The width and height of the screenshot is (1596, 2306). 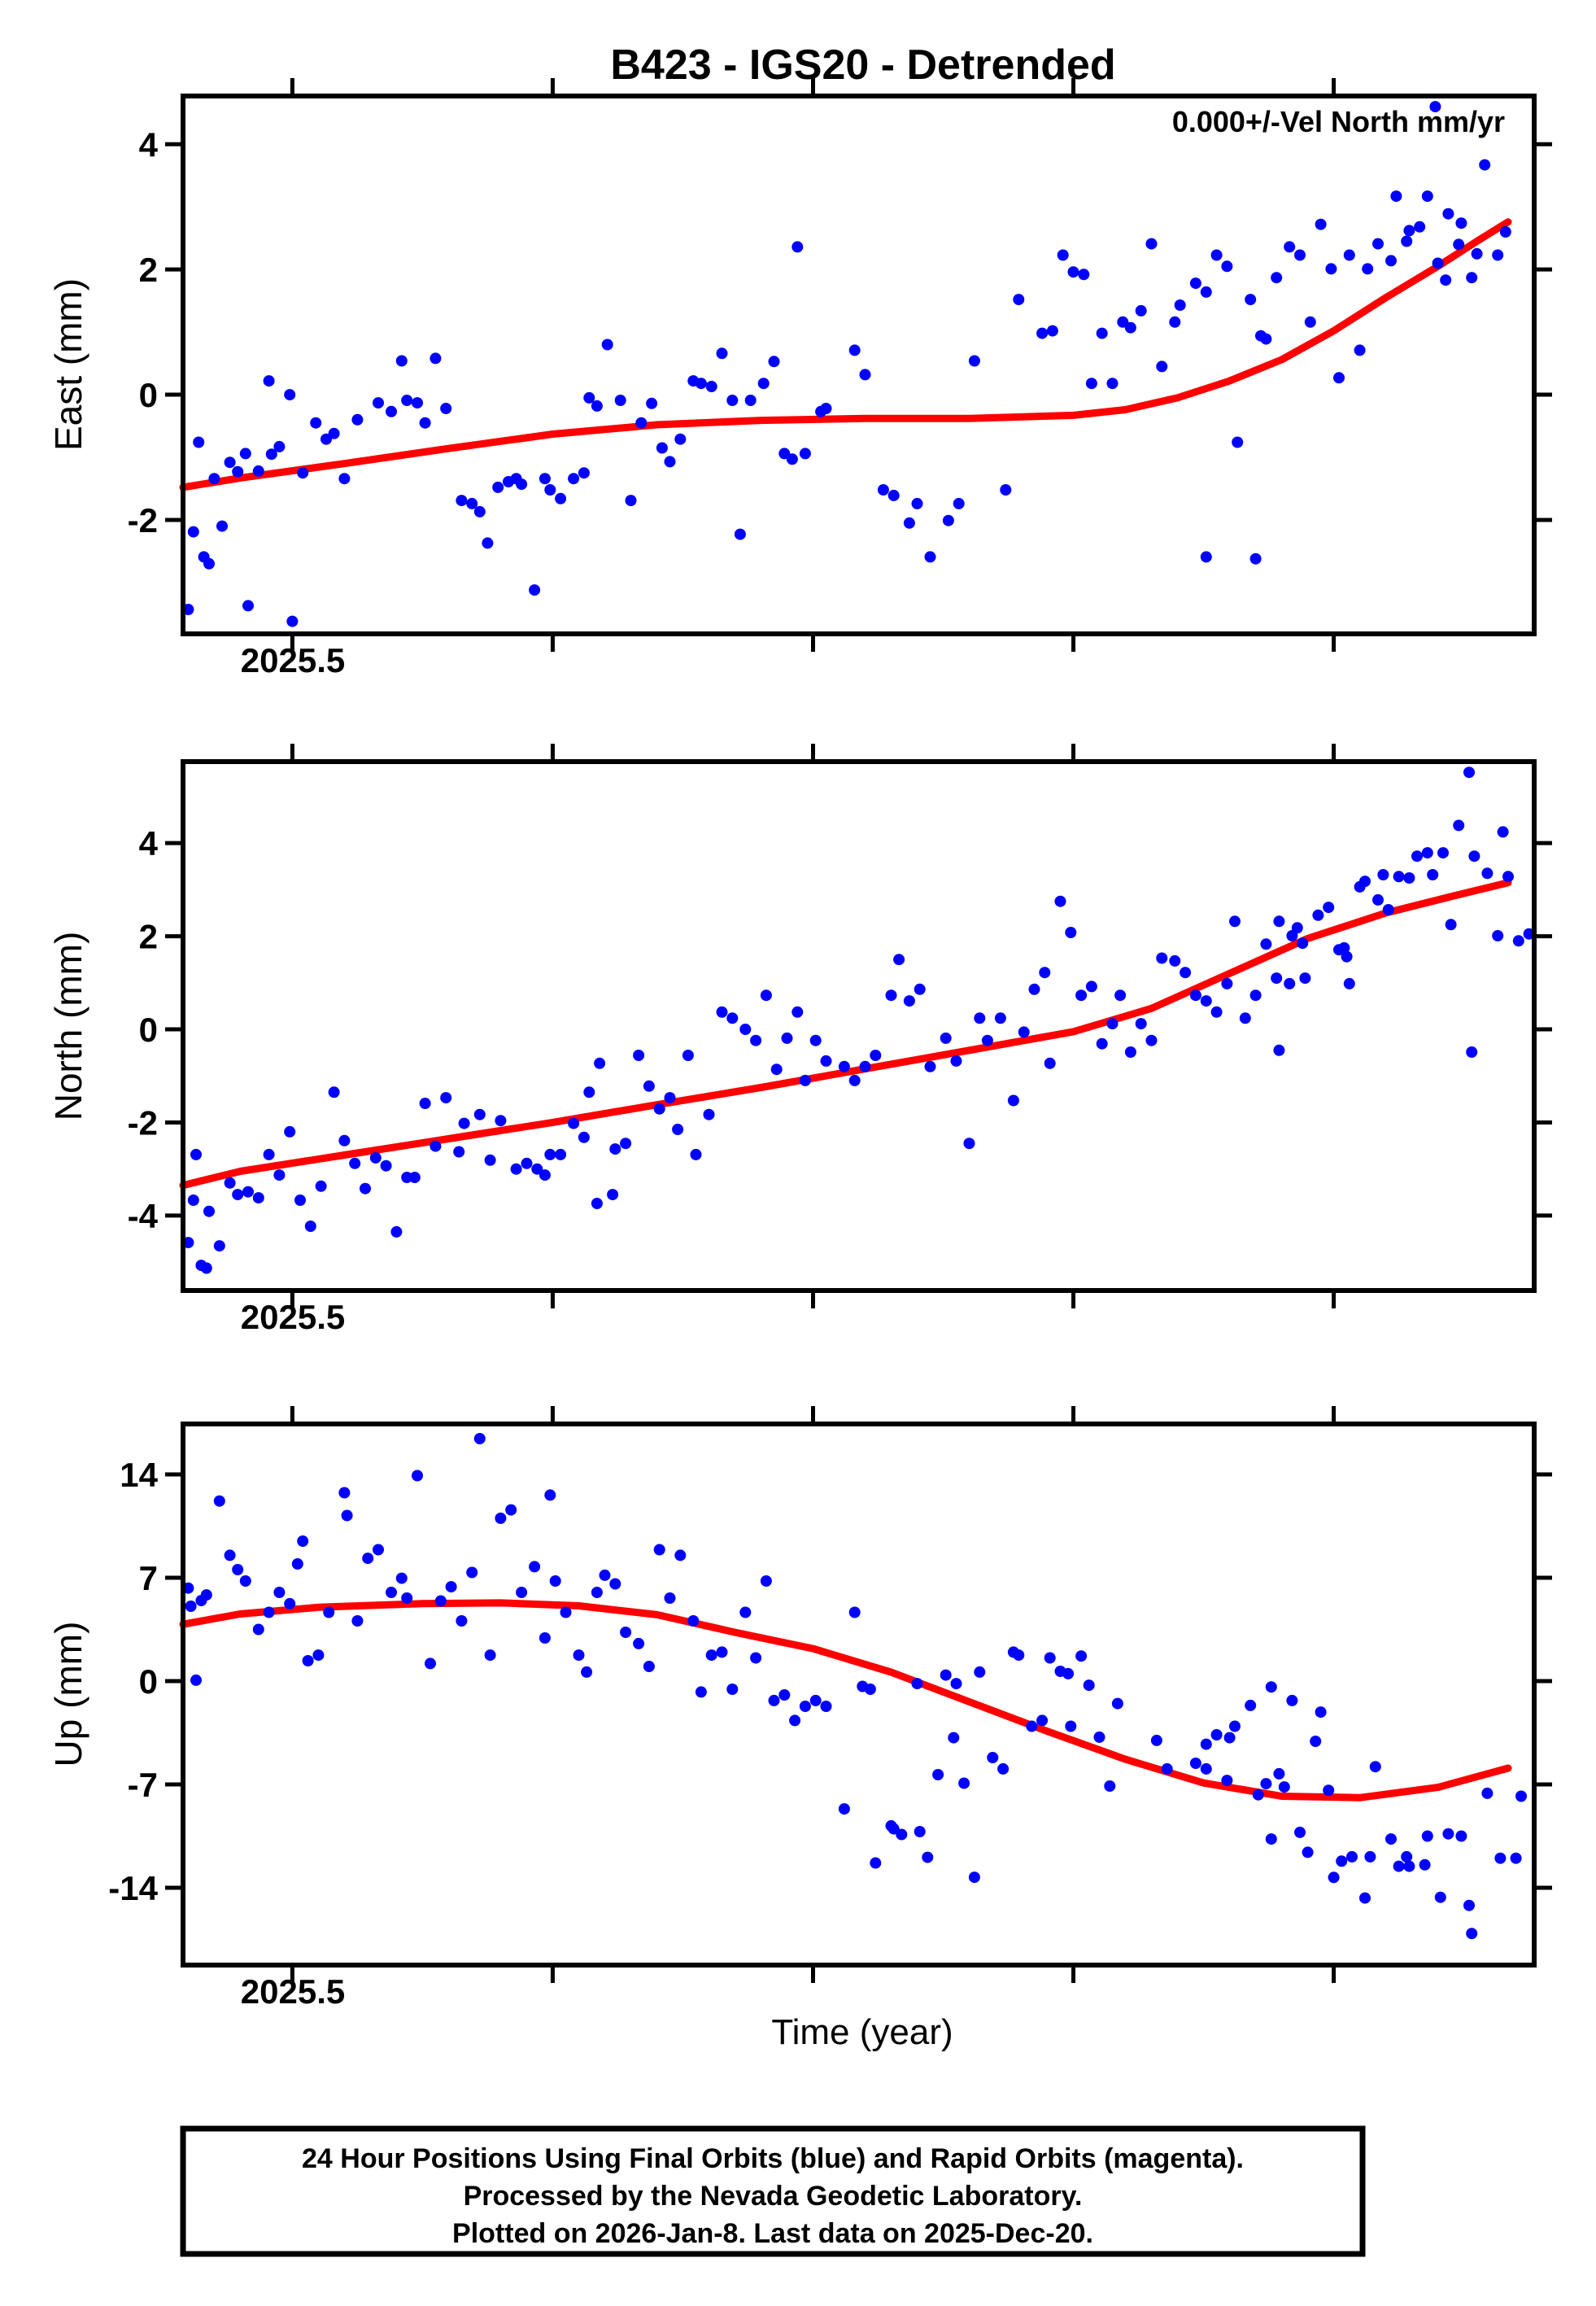 What do you see at coordinates (293, 1317) in the screenshot?
I see `north-xtick-label: 2025.5` at bounding box center [293, 1317].